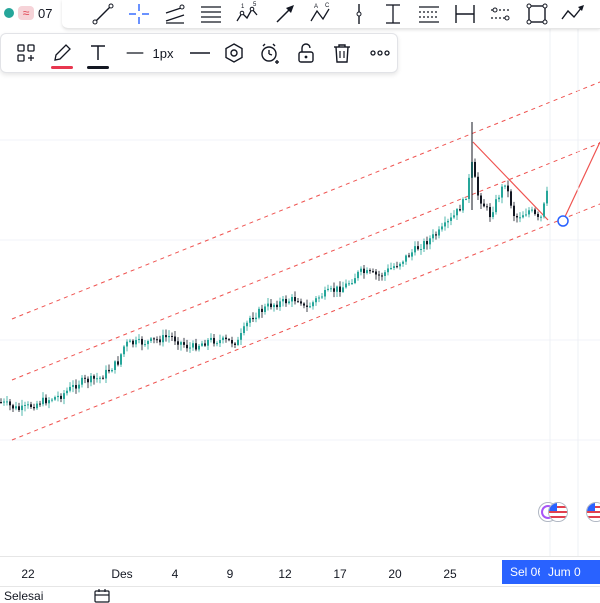  Describe the element at coordinates (103, 14) in the screenshot. I see `trend-line-icon` at that location.